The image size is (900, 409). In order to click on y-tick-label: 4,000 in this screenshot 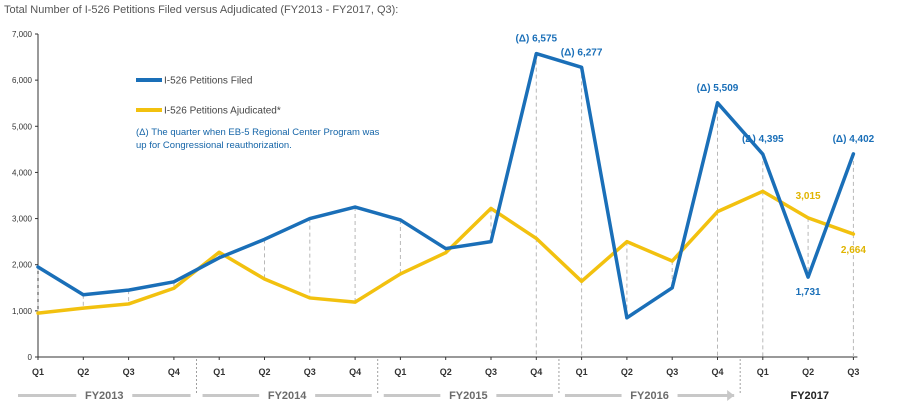, I will do `click(22, 172)`.